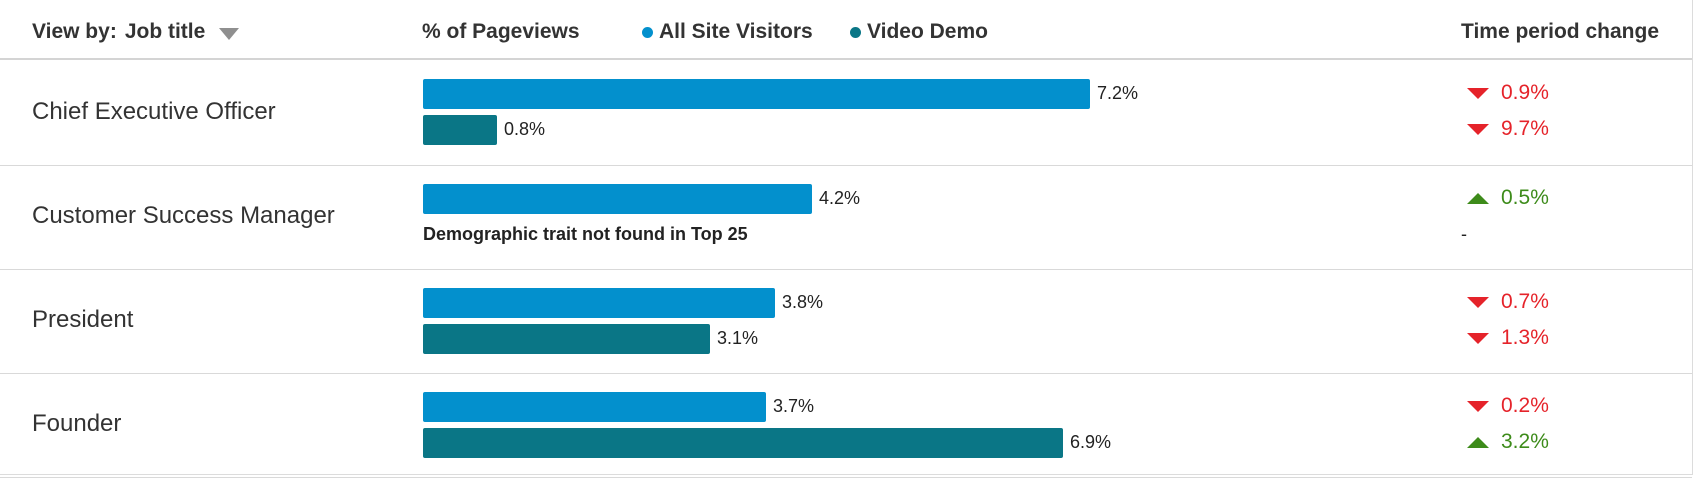 The width and height of the screenshot is (1693, 478). Describe the element at coordinates (1525, 405) in the screenshot. I see `change-value: 0.2%` at that location.